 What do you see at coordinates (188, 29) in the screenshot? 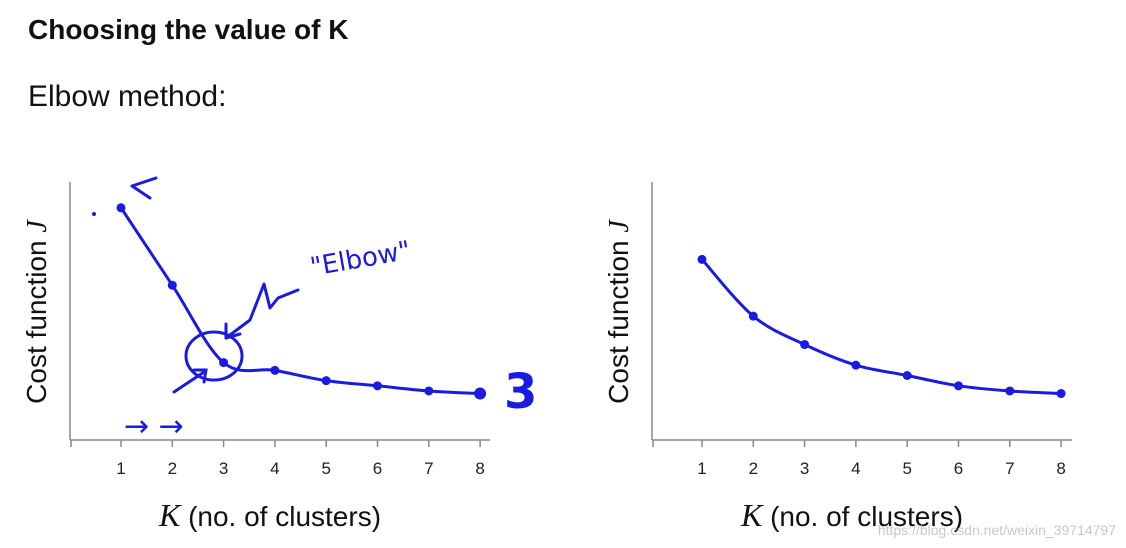
I see `page-title: Choosing the value of K` at bounding box center [188, 29].